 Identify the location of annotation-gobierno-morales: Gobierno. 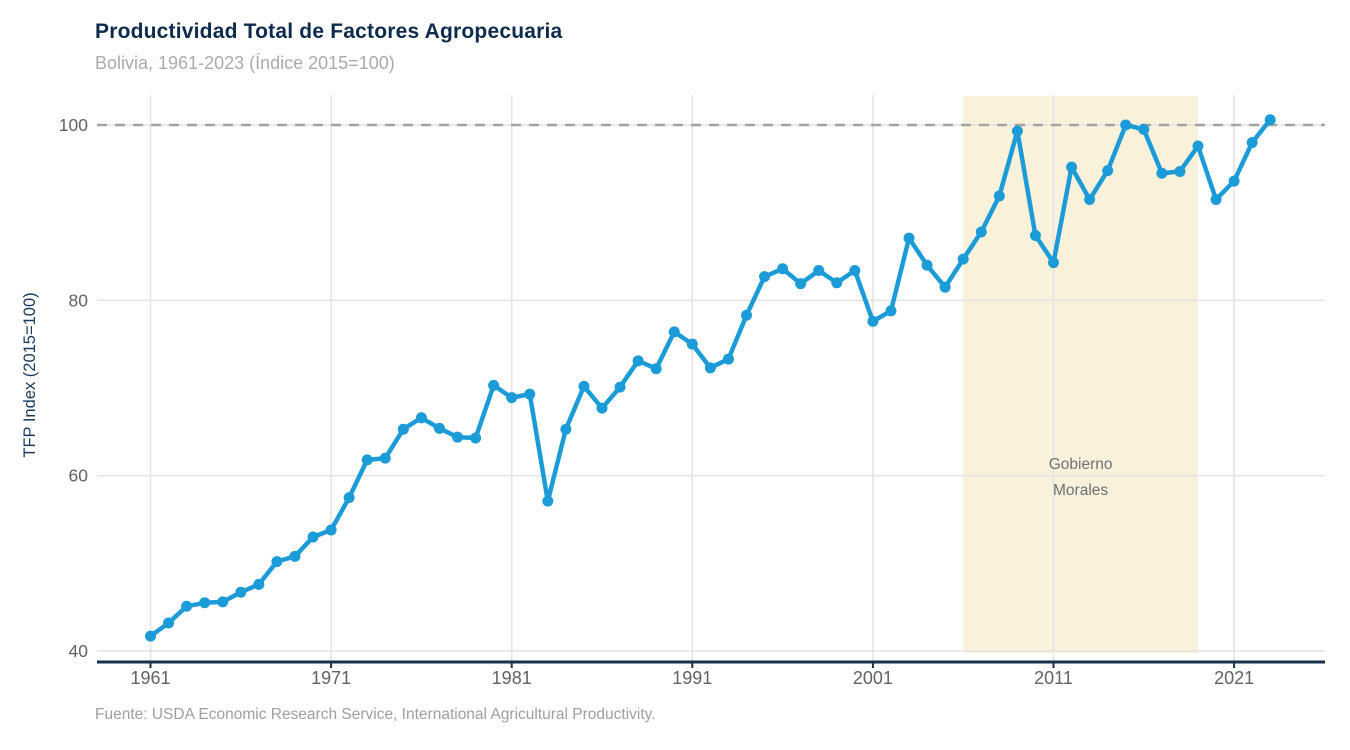
(1081, 464).